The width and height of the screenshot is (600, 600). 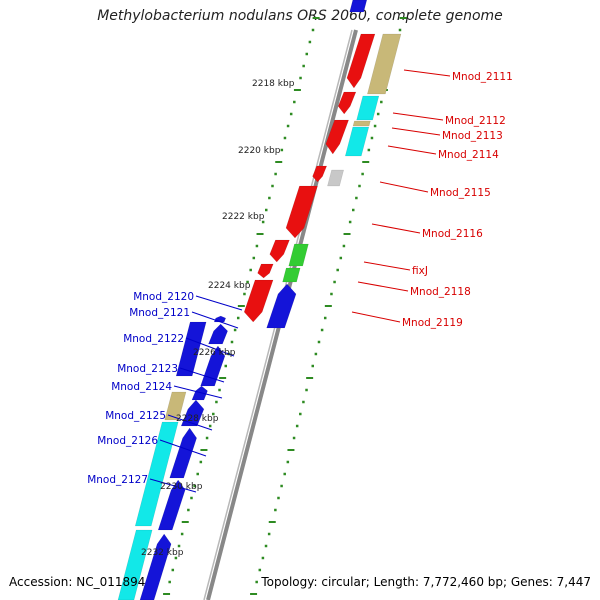 I want to click on gene-label-right: Mnod_2115, so click(x=460, y=193).